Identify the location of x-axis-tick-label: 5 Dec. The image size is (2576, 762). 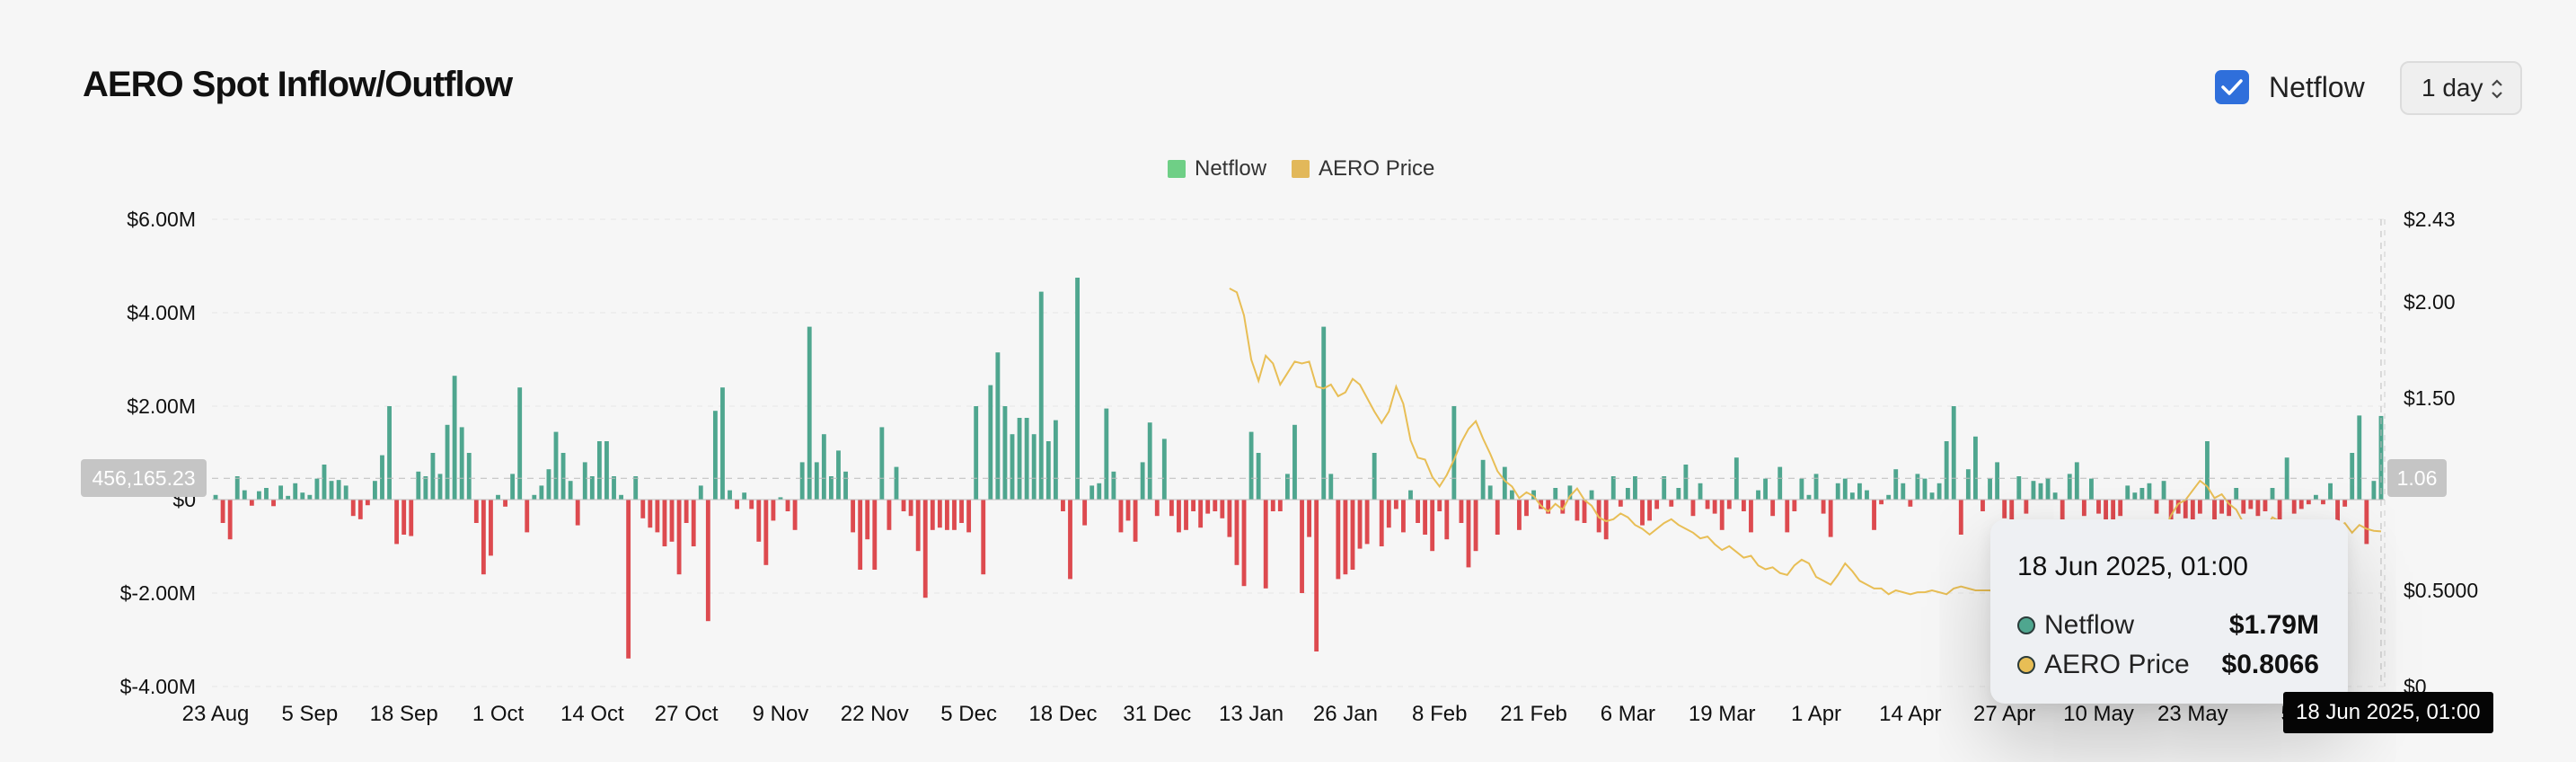
(968, 714).